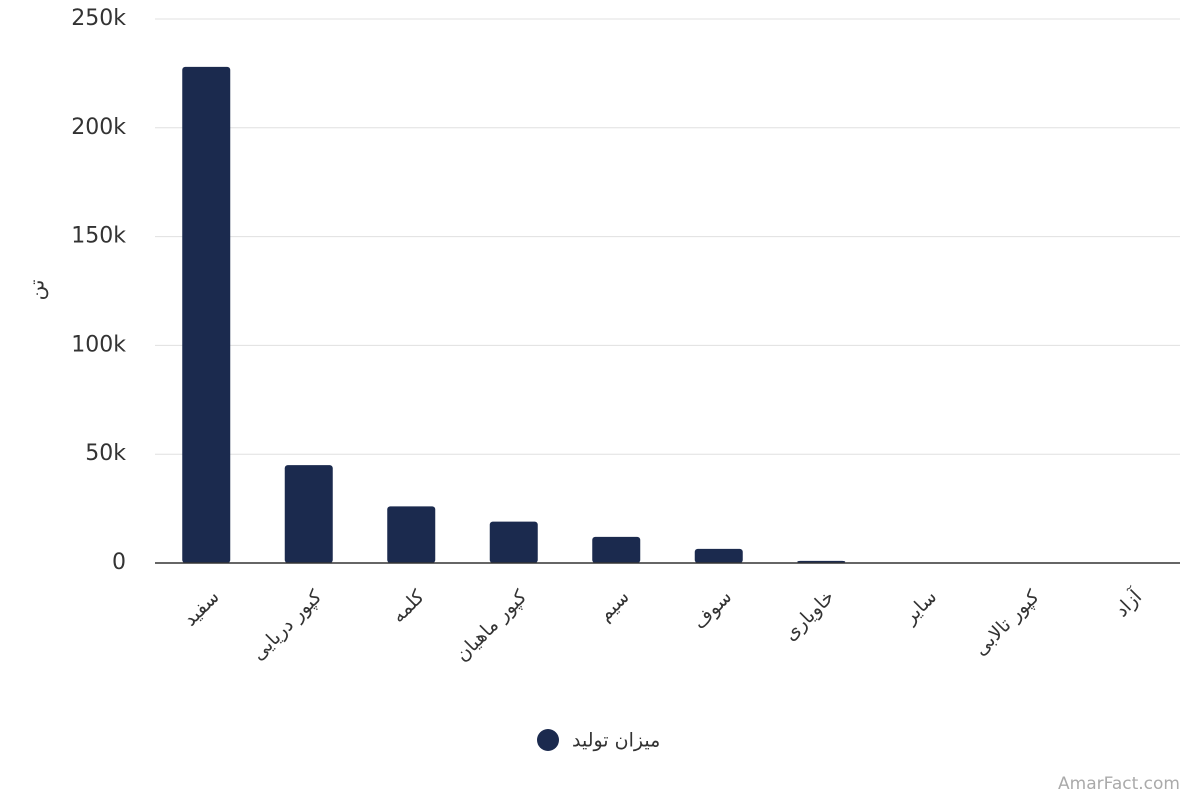 The height and width of the screenshot is (800, 1200). I want to click on y-tick-label: 150k, so click(98, 236).